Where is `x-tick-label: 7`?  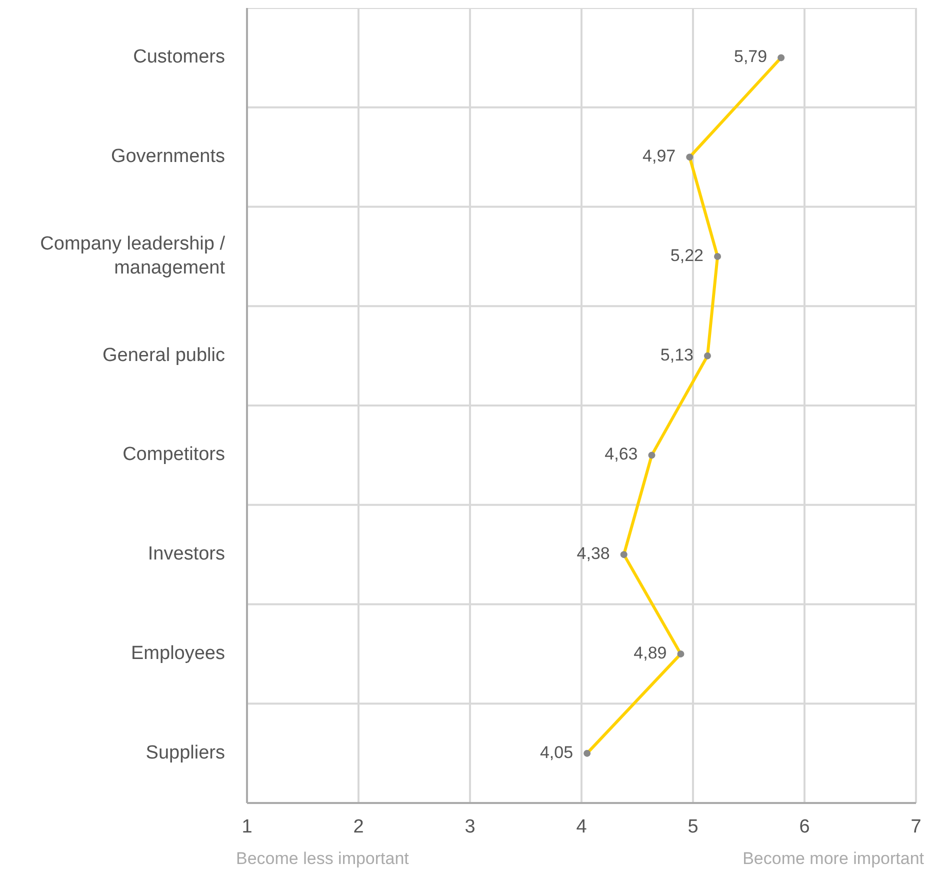
x-tick-label: 7 is located at coordinates (916, 827).